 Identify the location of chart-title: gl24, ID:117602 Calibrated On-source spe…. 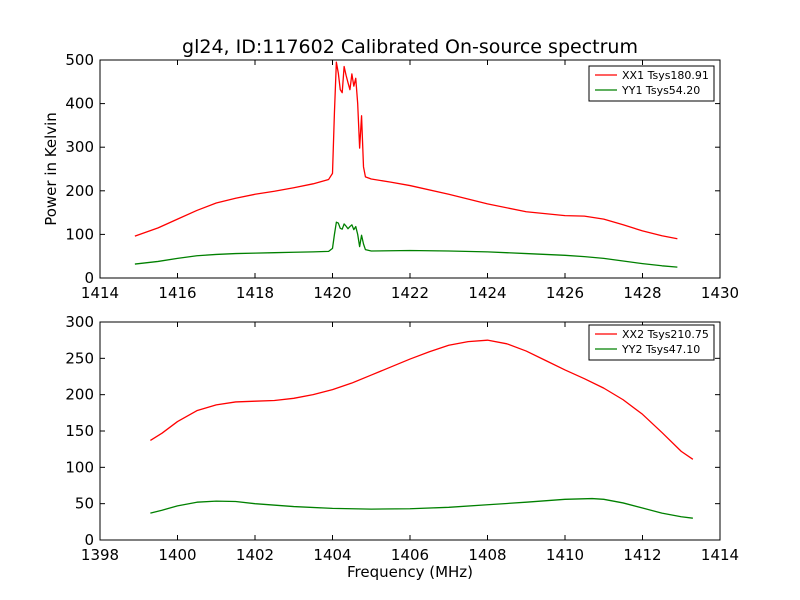
(410, 47).